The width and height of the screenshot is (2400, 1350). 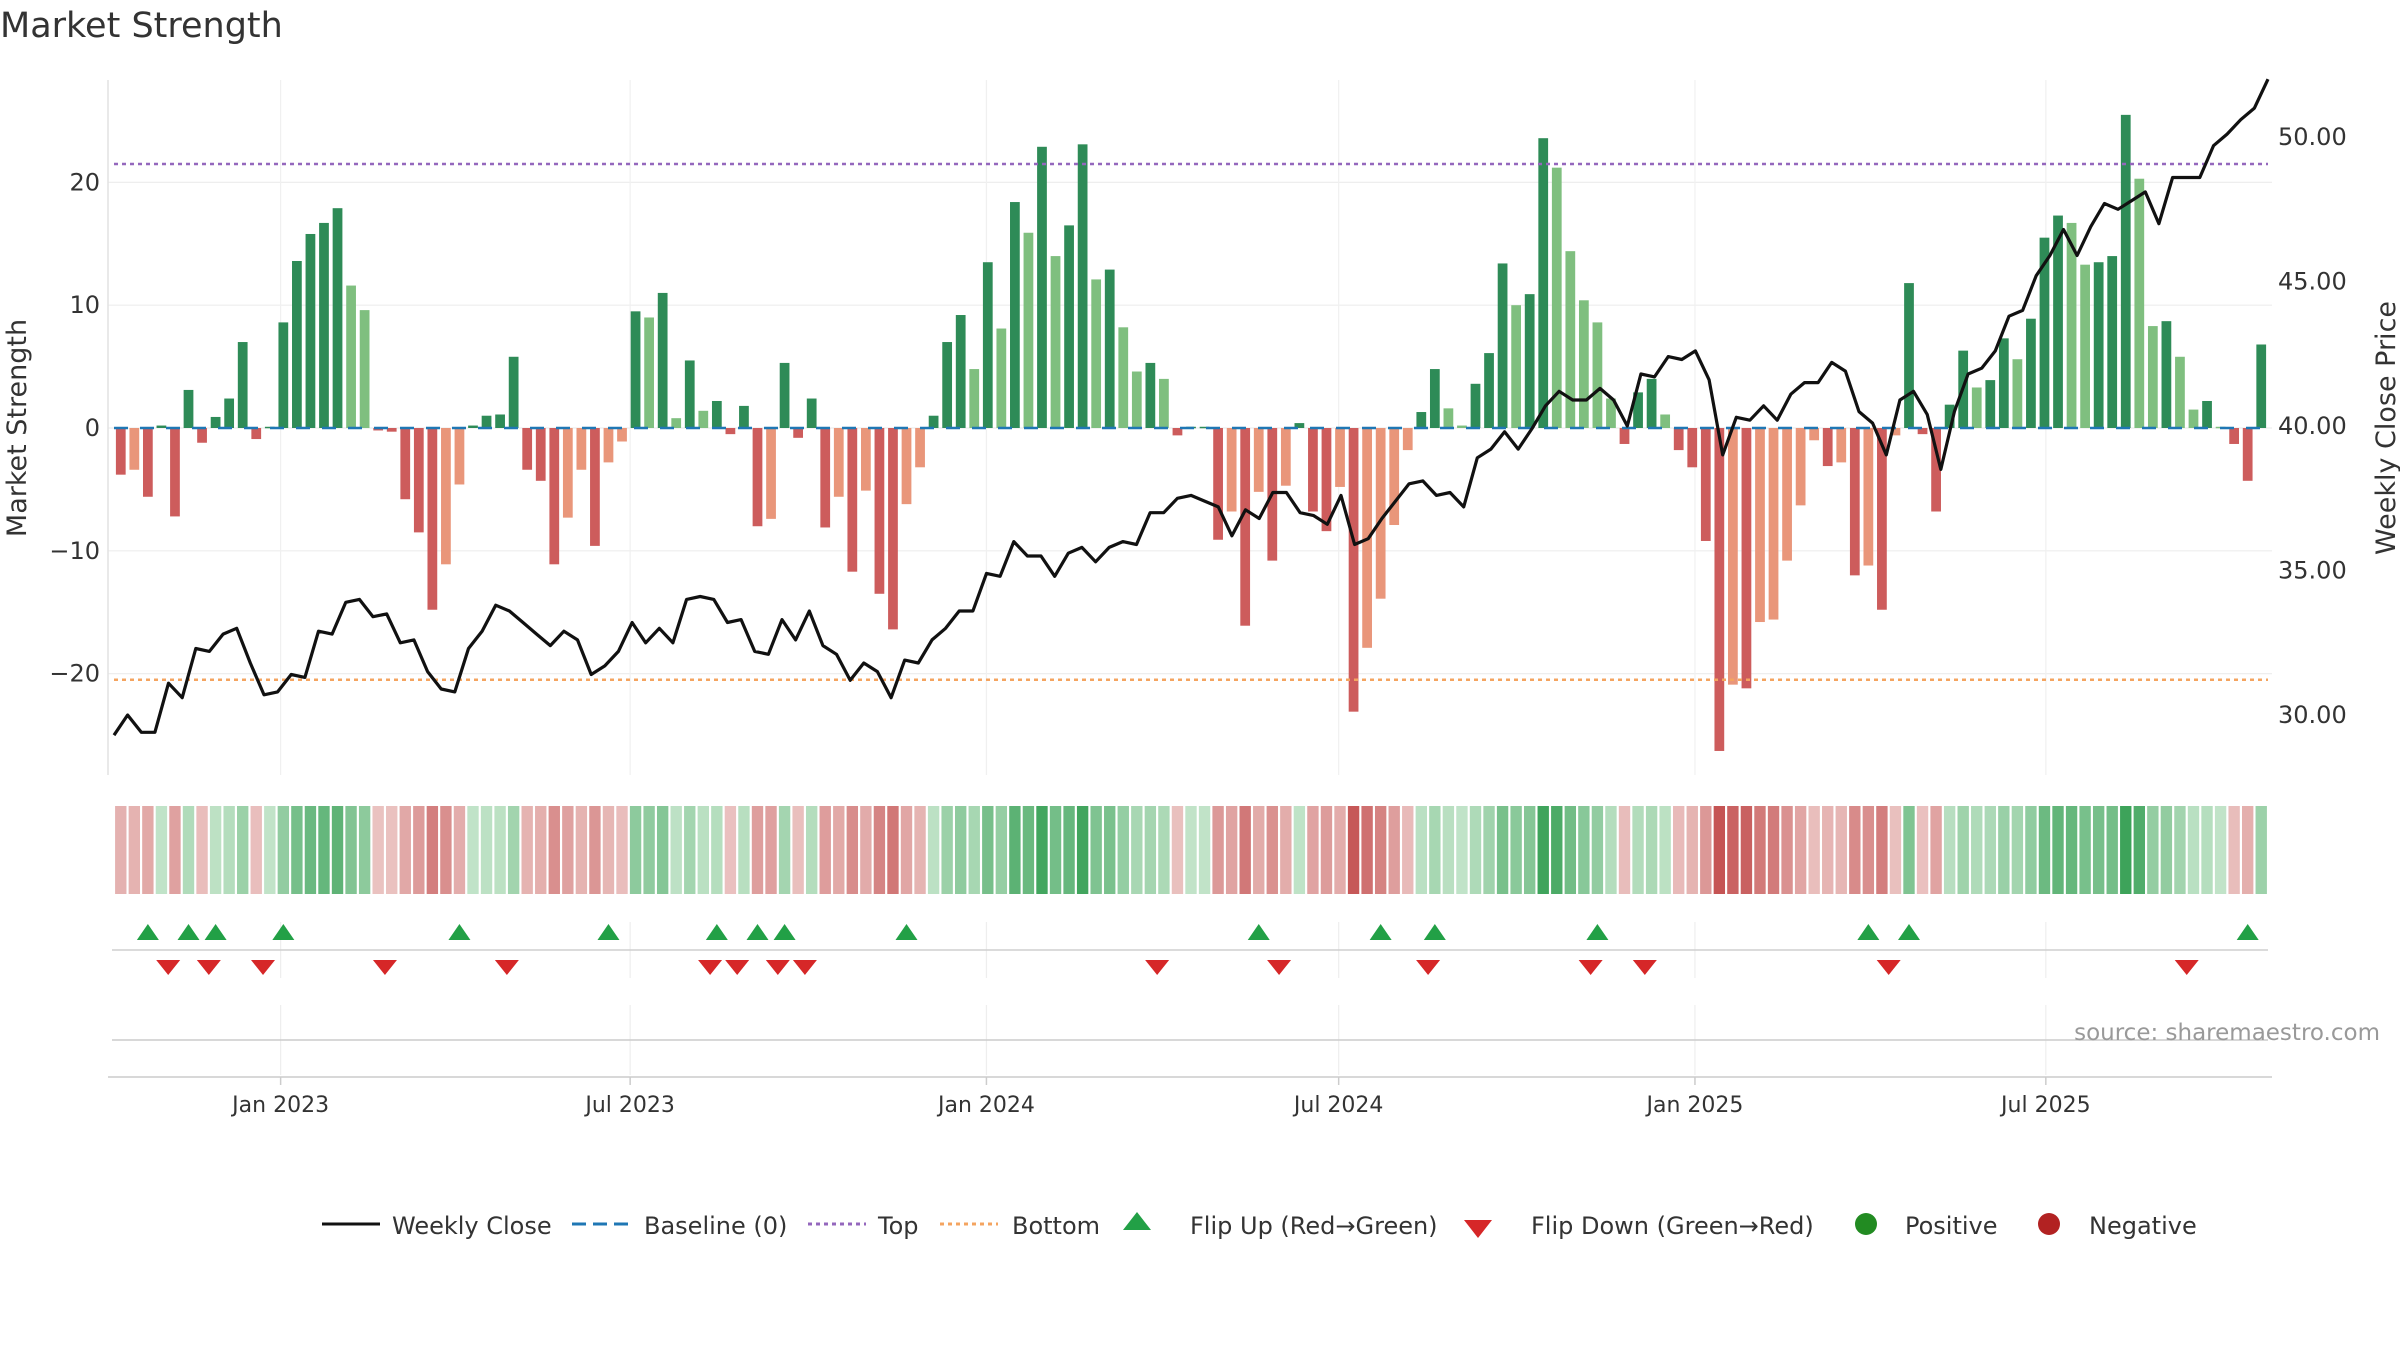 I want to click on legend-item-flip-down: Flip Down (Green→Red), so click(x=1639, y=1226).